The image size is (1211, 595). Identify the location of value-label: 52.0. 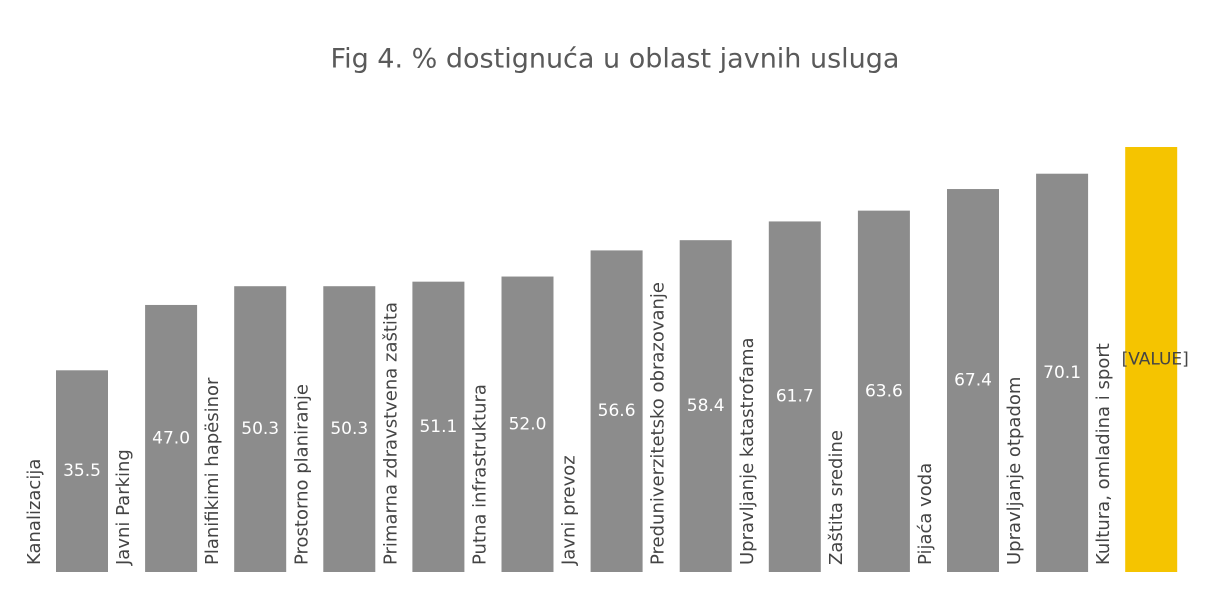
(528, 424).